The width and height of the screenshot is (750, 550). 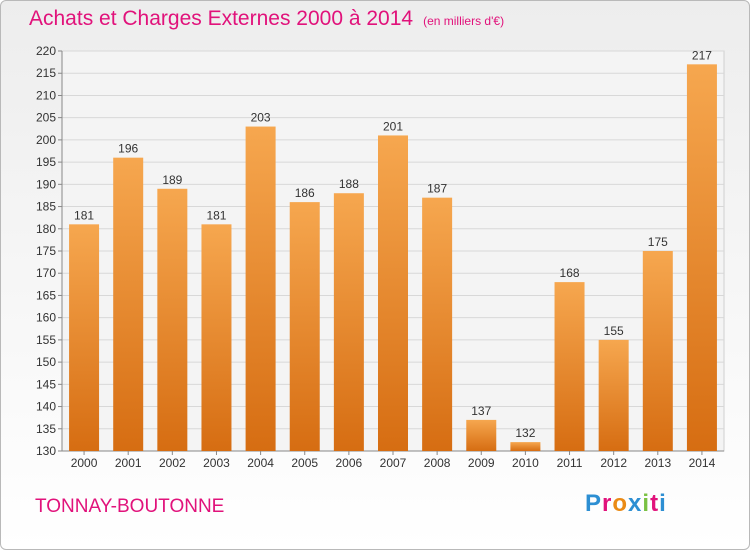 What do you see at coordinates (46, 407) in the screenshot?
I see `y-tick-label: 140` at bounding box center [46, 407].